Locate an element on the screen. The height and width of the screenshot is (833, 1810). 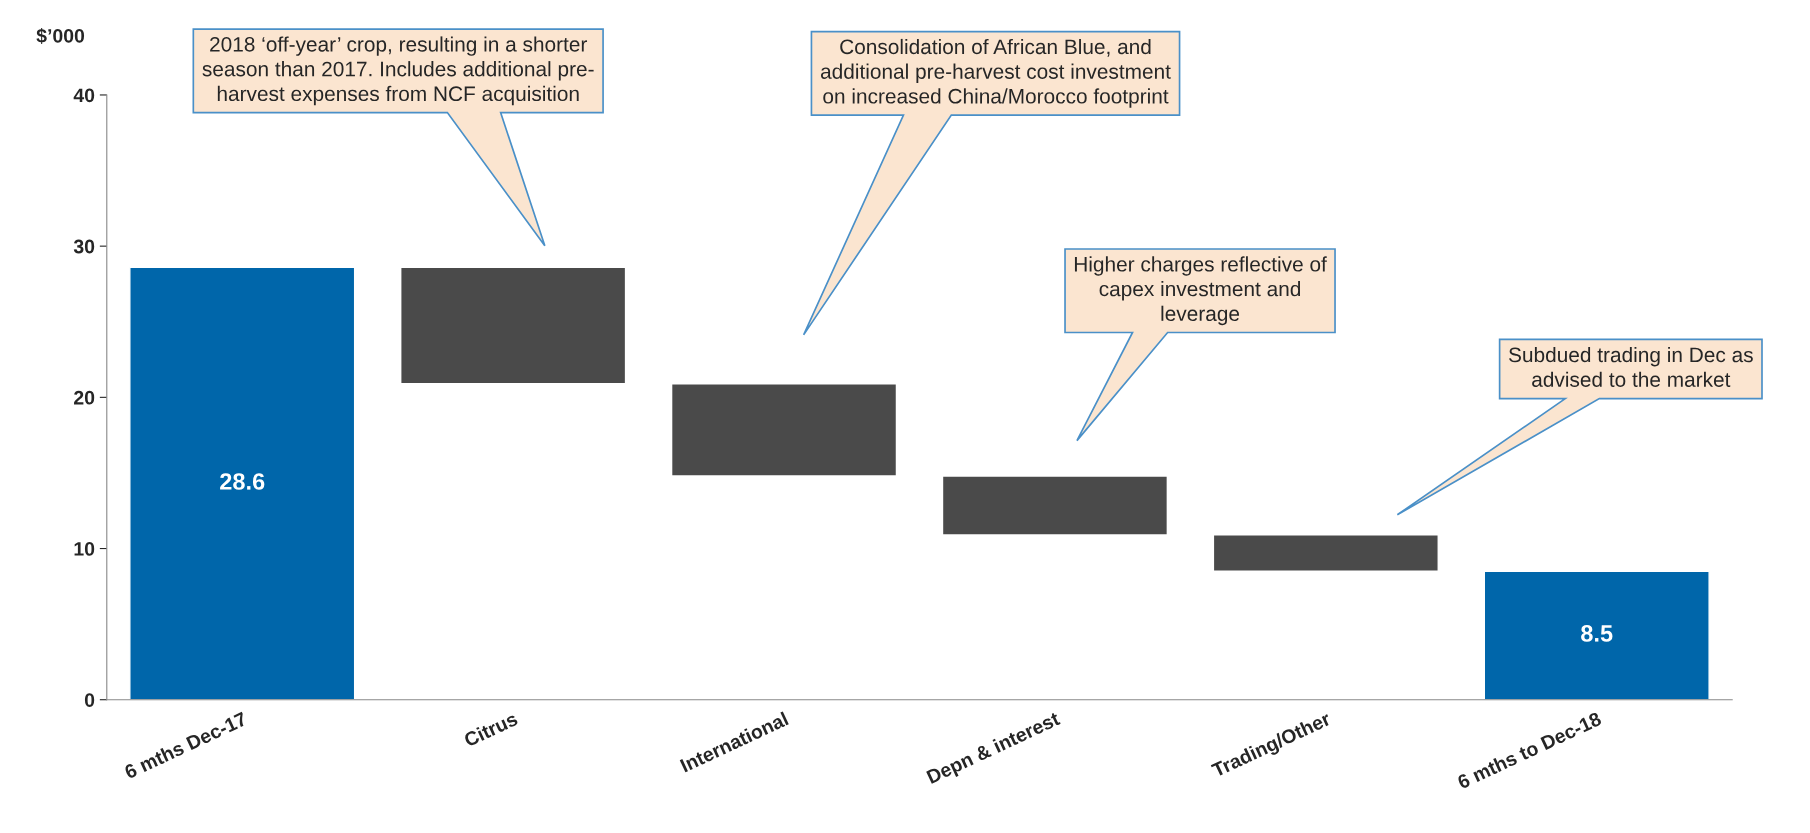
y-tick-label: 40 is located at coordinates (84, 95).